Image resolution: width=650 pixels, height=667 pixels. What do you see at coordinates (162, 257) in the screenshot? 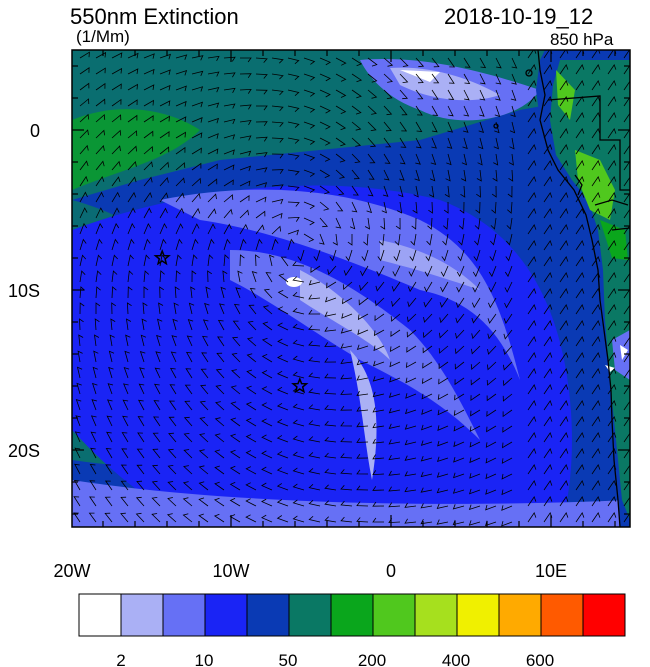
I see `star-marker-west` at bounding box center [162, 257].